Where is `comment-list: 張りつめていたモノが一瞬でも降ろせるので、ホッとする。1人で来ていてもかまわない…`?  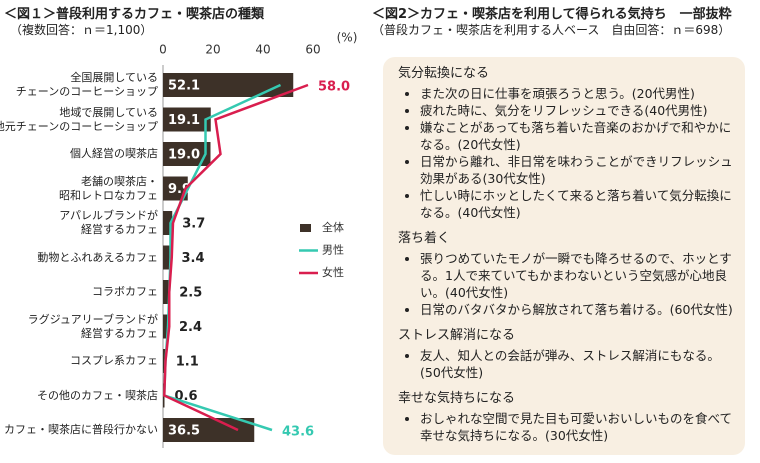
comment-list: 張りつめていたモノが一瞬でも降ろせるので、ホッとする。1人で来ていてもかまわない… is located at coordinates (566, 284).